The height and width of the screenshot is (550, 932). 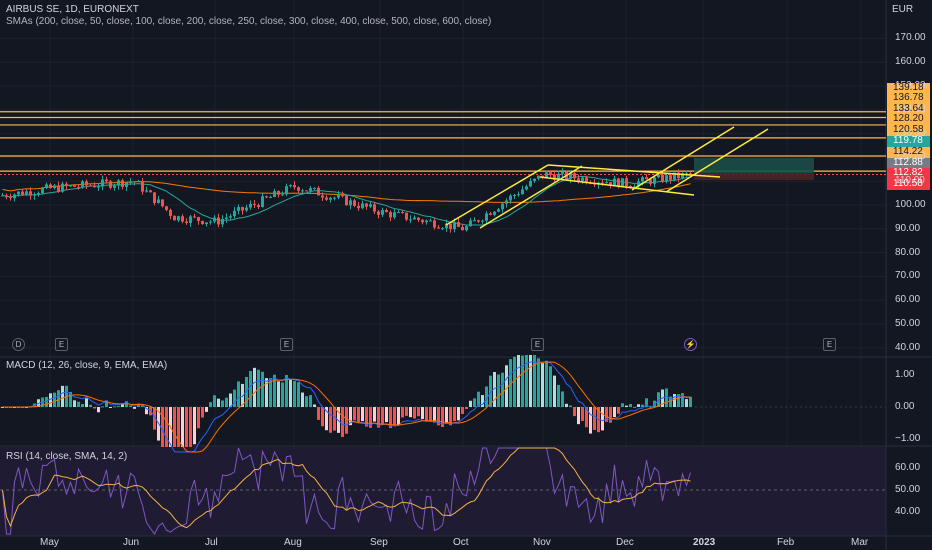 I want to click on price-tag: 114.22, so click(x=908, y=151).